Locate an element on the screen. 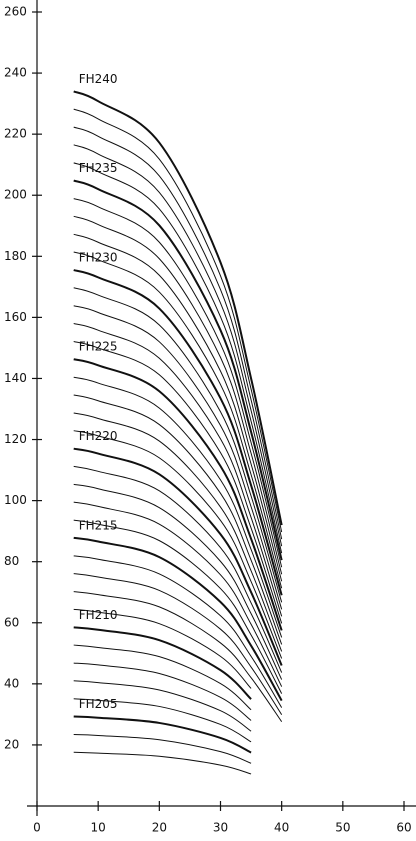 This screenshot has height=841, width=416. y-tick-label: 20 is located at coordinates (11, 744).